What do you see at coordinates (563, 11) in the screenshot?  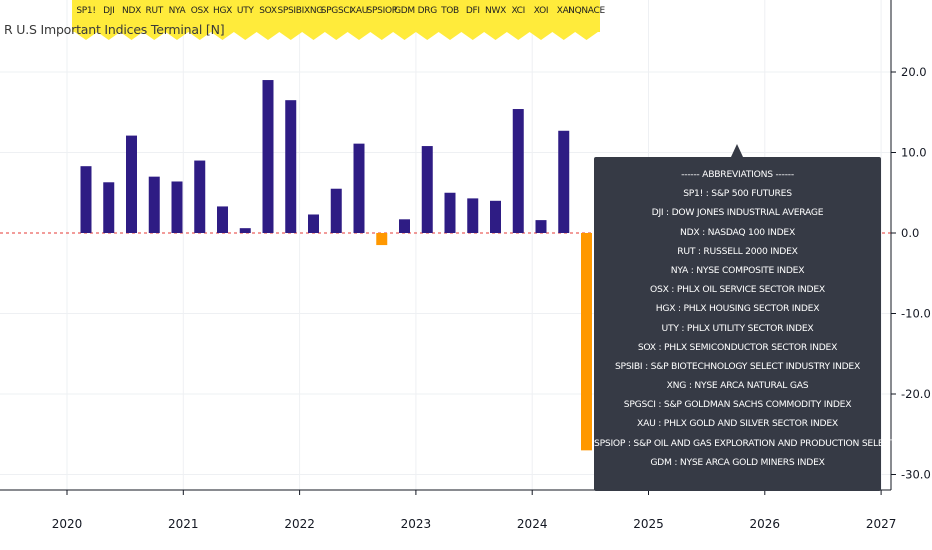 I see `category-label-xai: XAI` at bounding box center [563, 11].